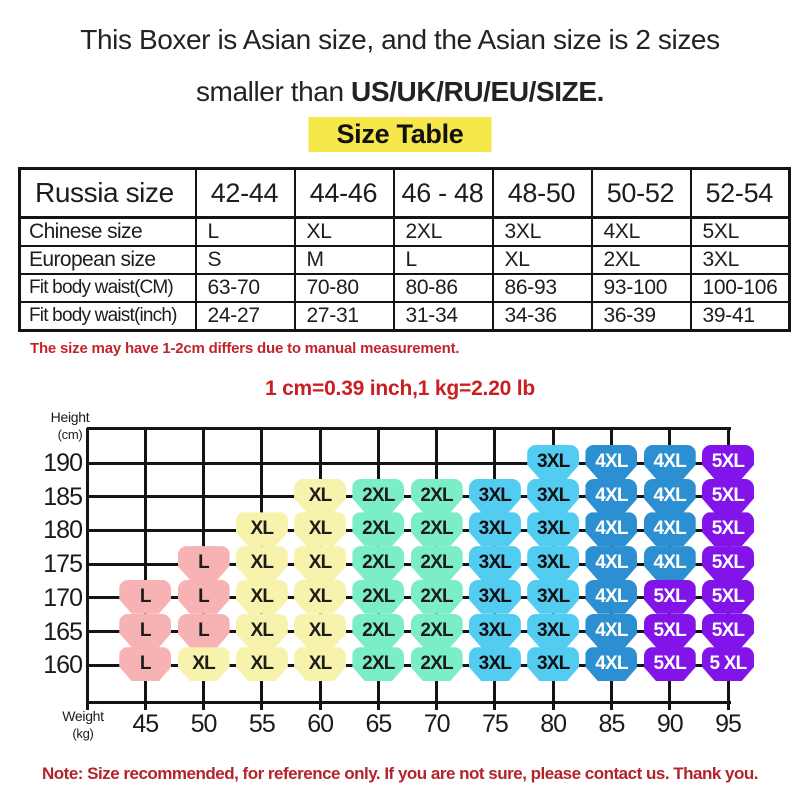 The width and height of the screenshot is (800, 800). I want to click on size-table-cell: 42-44, so click(245, 193).